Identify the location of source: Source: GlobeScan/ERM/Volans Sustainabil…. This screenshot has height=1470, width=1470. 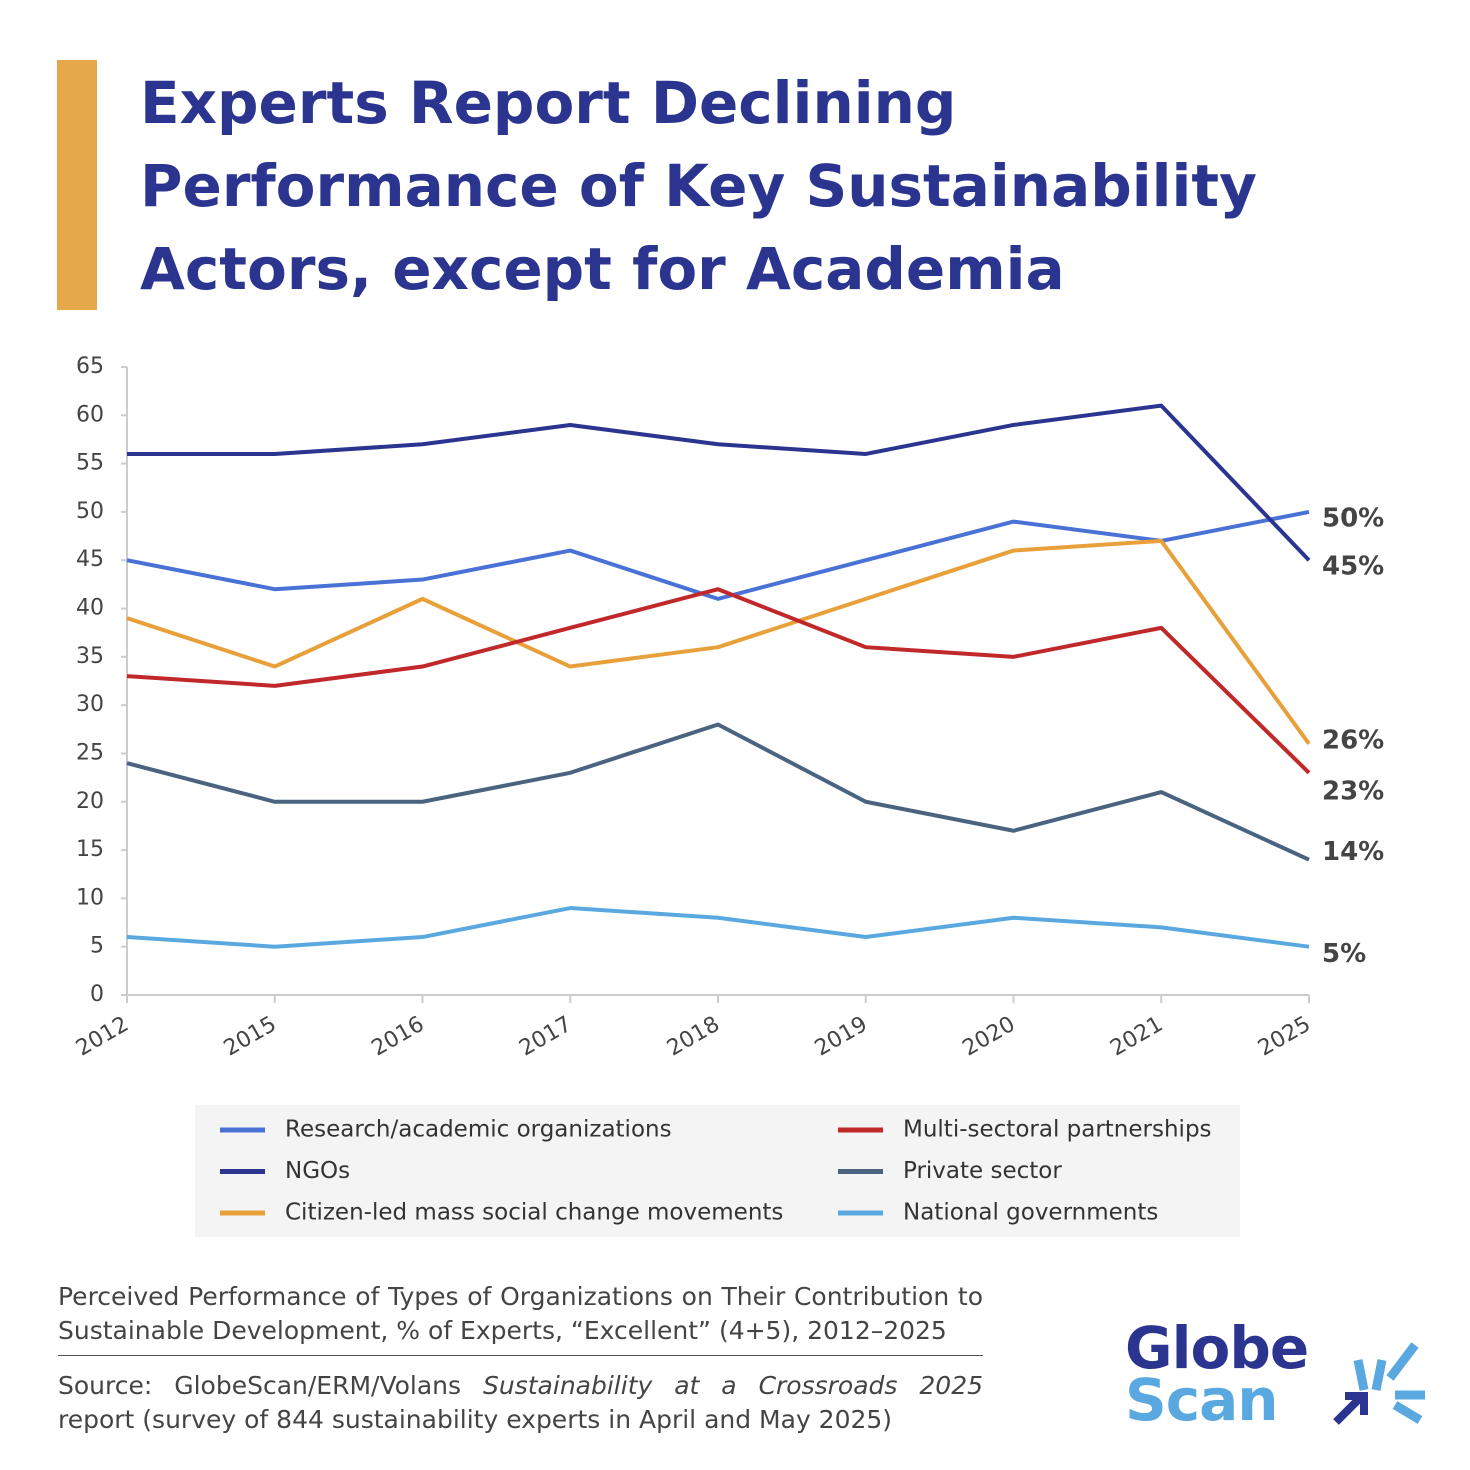
(520, 1403).